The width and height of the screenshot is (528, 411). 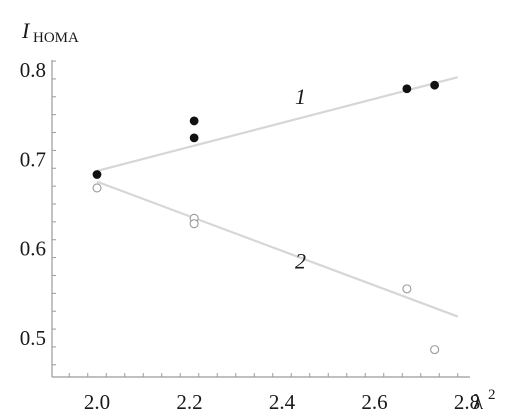 What do you see at coordinates (33, 338) in the screenshot?
I see `y-tick-label: 0.5` at bounding box center [33, 338].